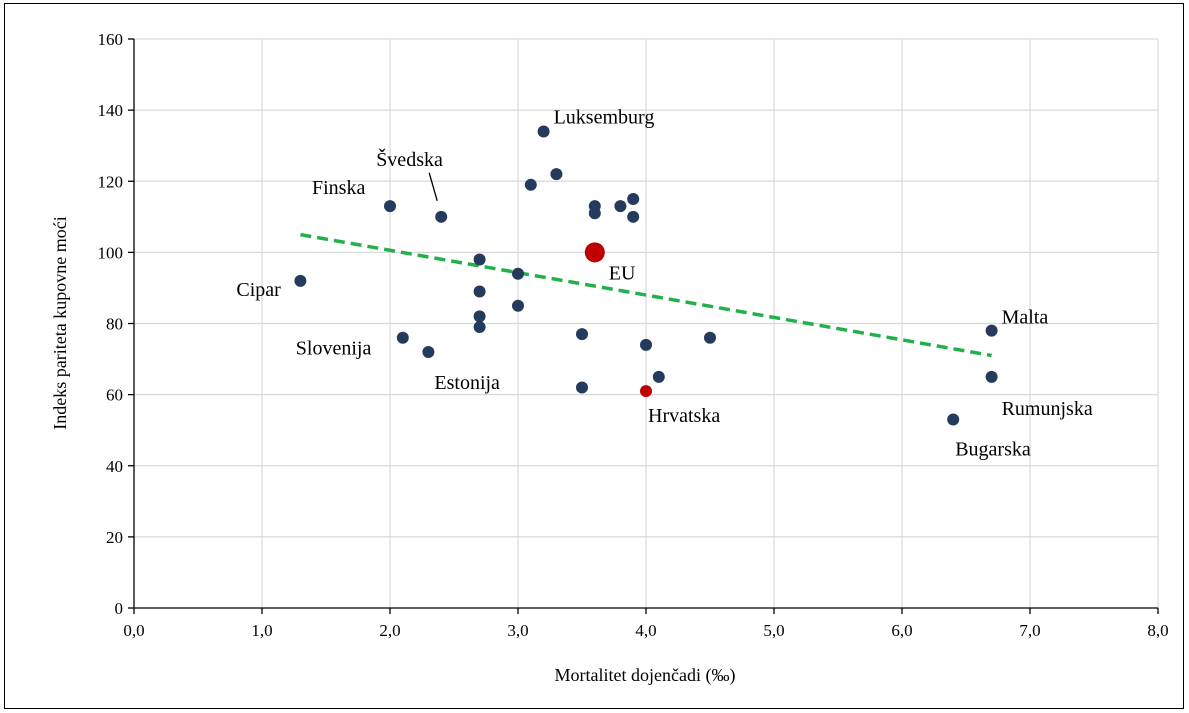 Image resolution: width=1189 pixels, height=713 pixels. I want to click on x-tick-label: 0,0, so click(133, 630).